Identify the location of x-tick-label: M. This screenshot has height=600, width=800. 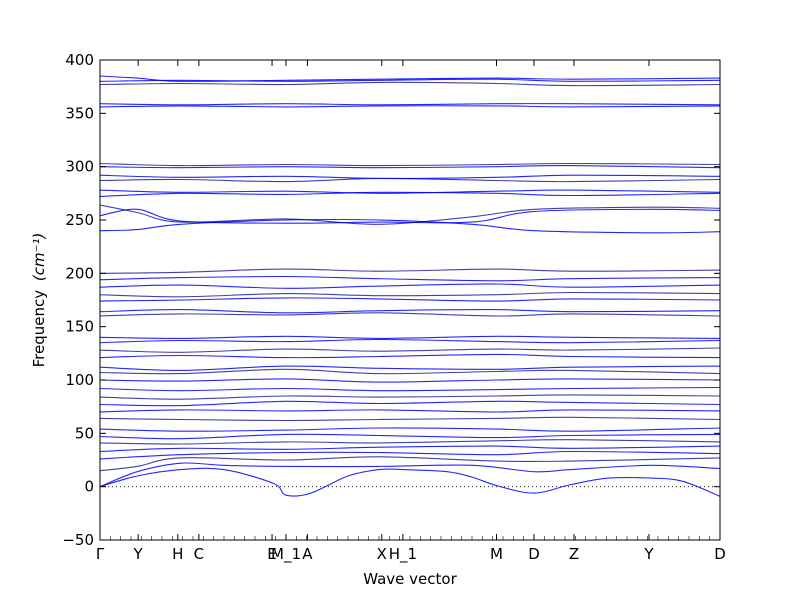
(496, 554).